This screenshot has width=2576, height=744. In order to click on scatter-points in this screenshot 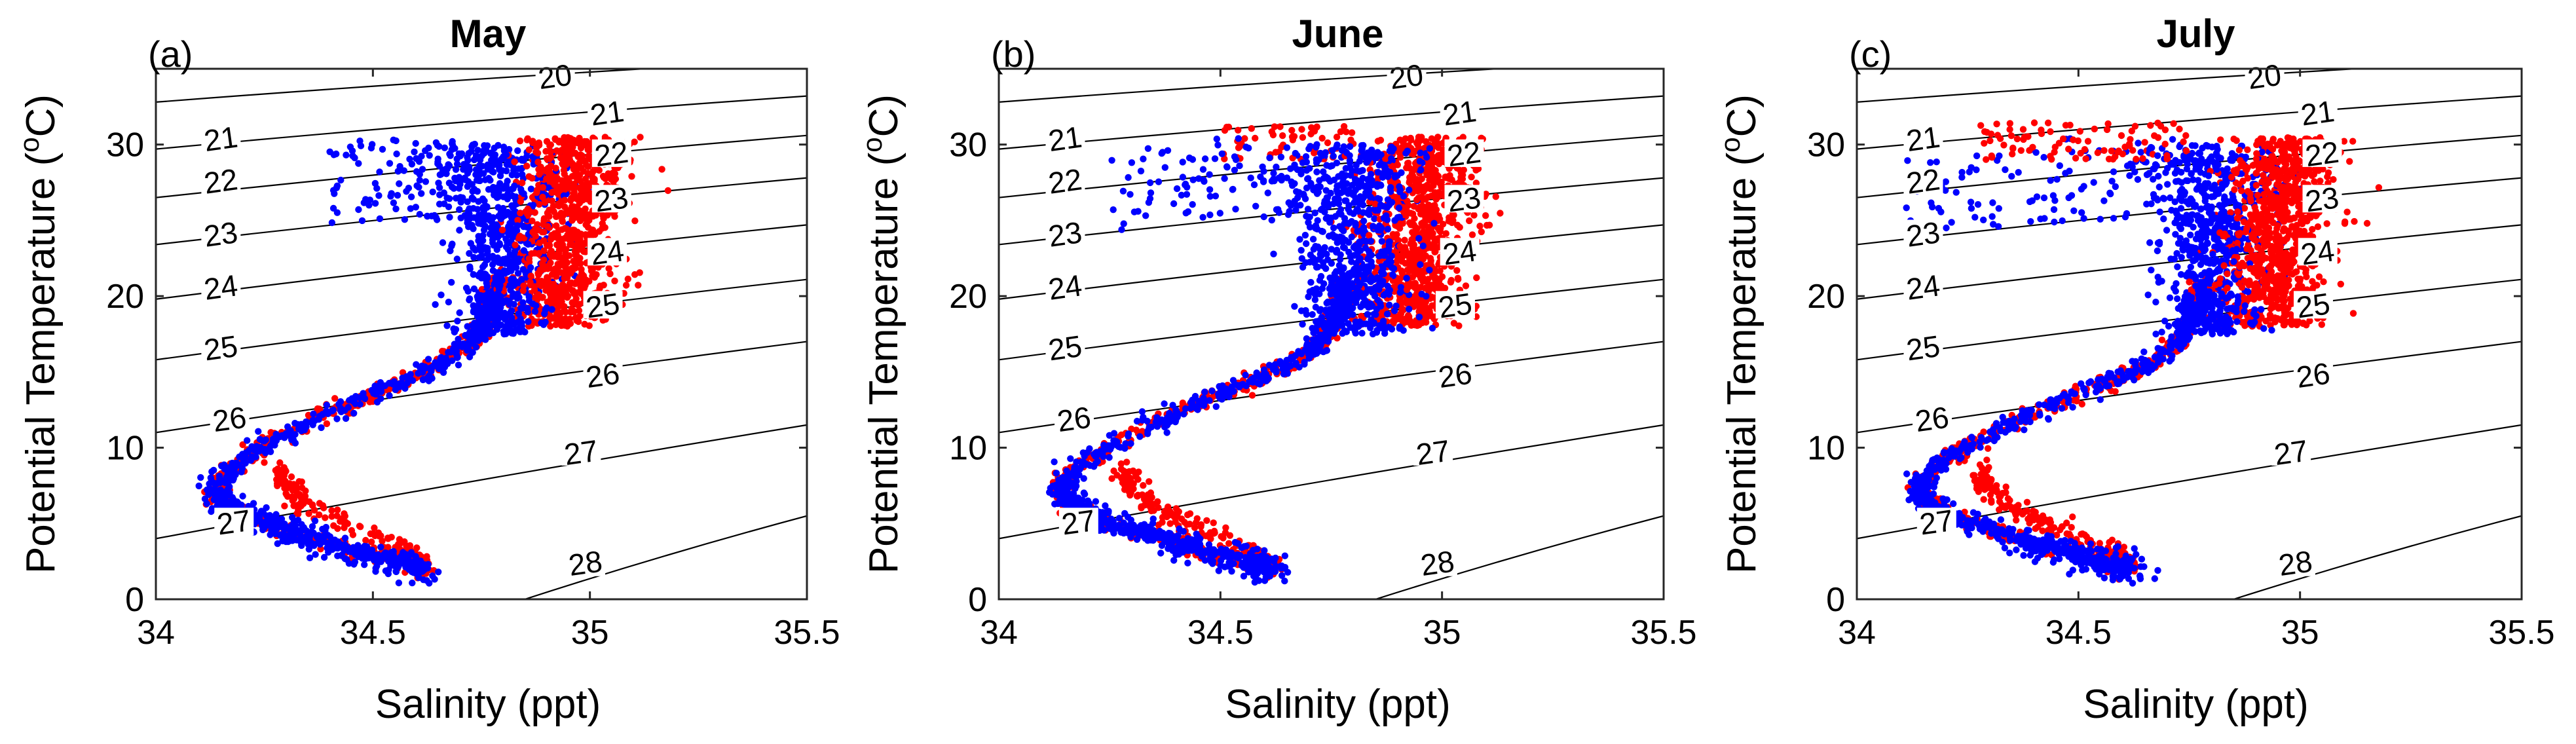, I will do `click(1275, 354)`.